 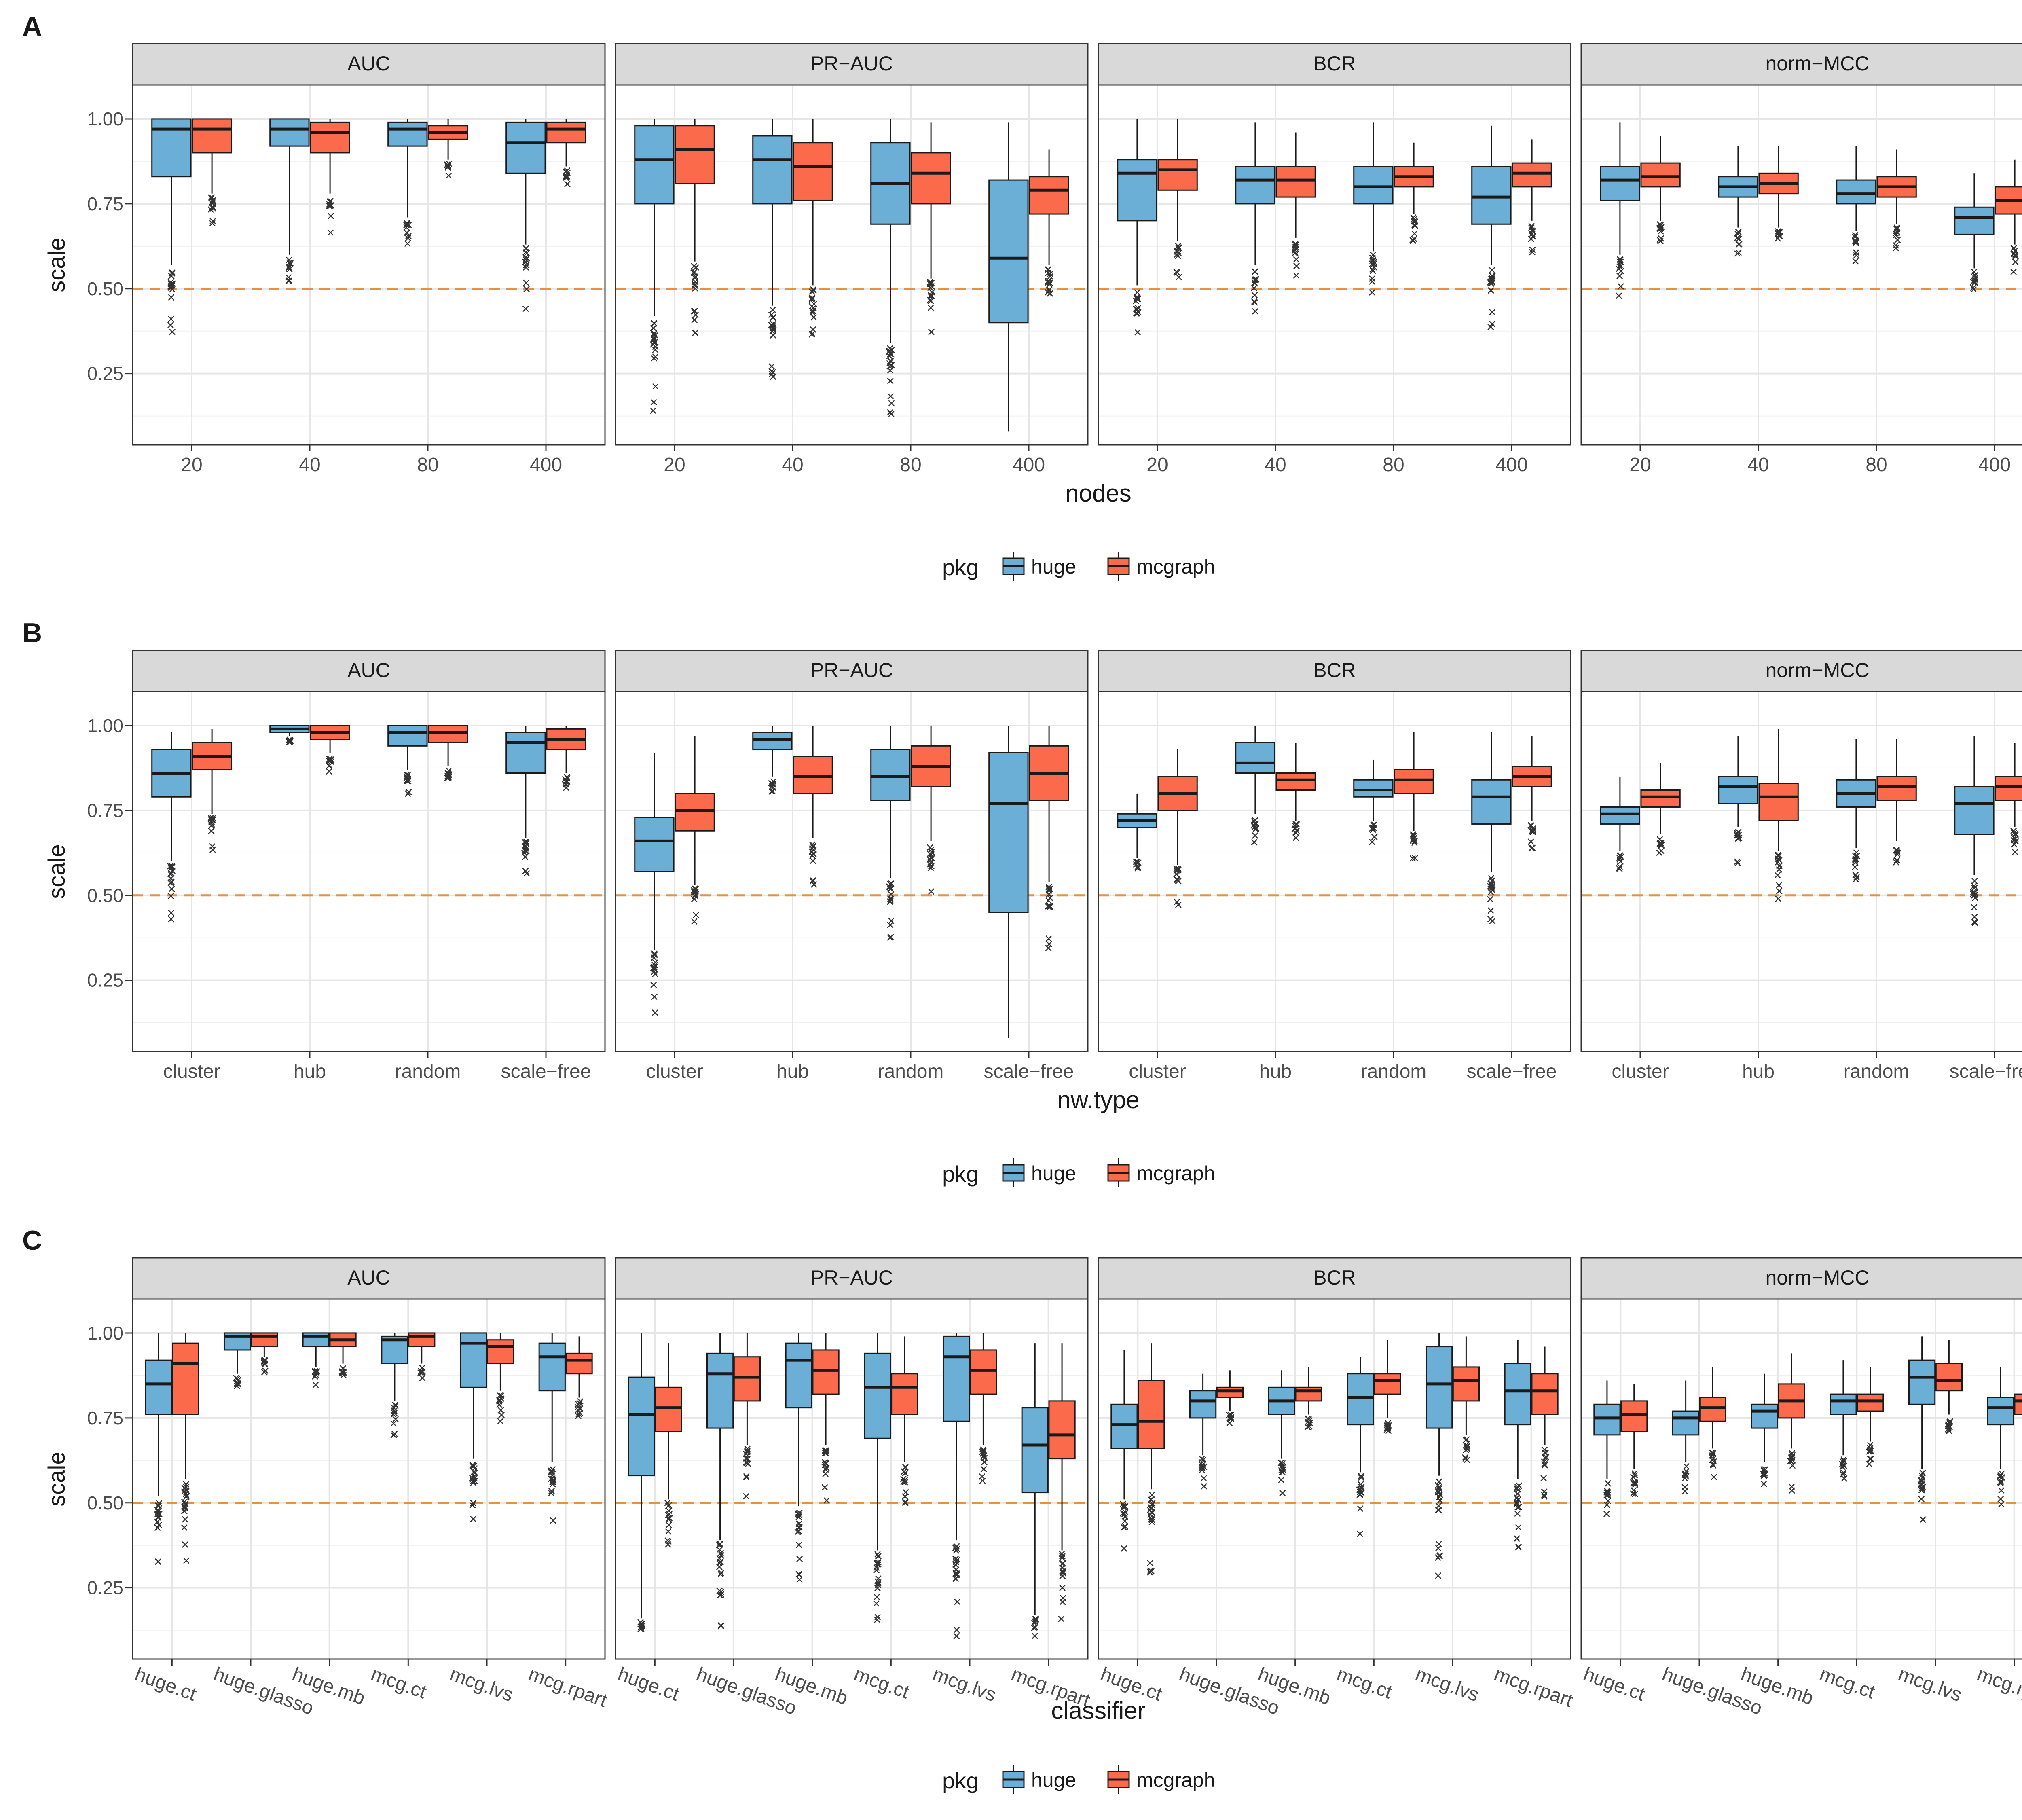 What do you see at coordinates (674, 1071) in the screenshot?
I see `x-tick-label: cluster` at bounding box center [674, 1071].